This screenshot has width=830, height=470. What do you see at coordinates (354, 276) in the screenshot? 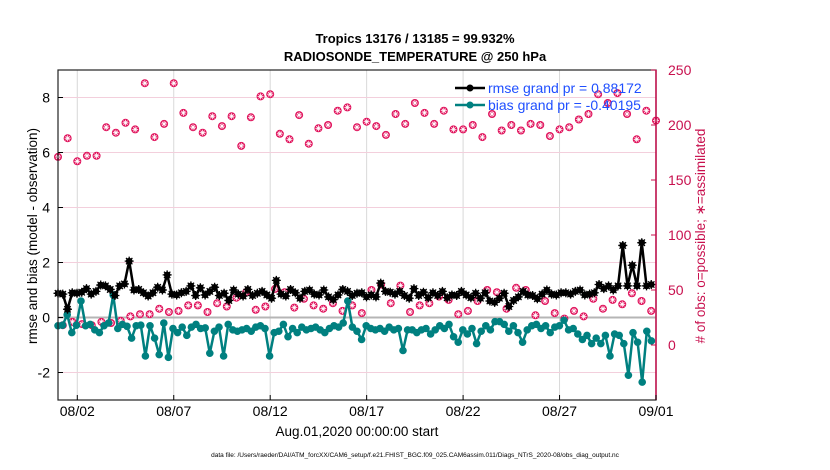
I see `rmse-series` at bounding box center [354, 276].